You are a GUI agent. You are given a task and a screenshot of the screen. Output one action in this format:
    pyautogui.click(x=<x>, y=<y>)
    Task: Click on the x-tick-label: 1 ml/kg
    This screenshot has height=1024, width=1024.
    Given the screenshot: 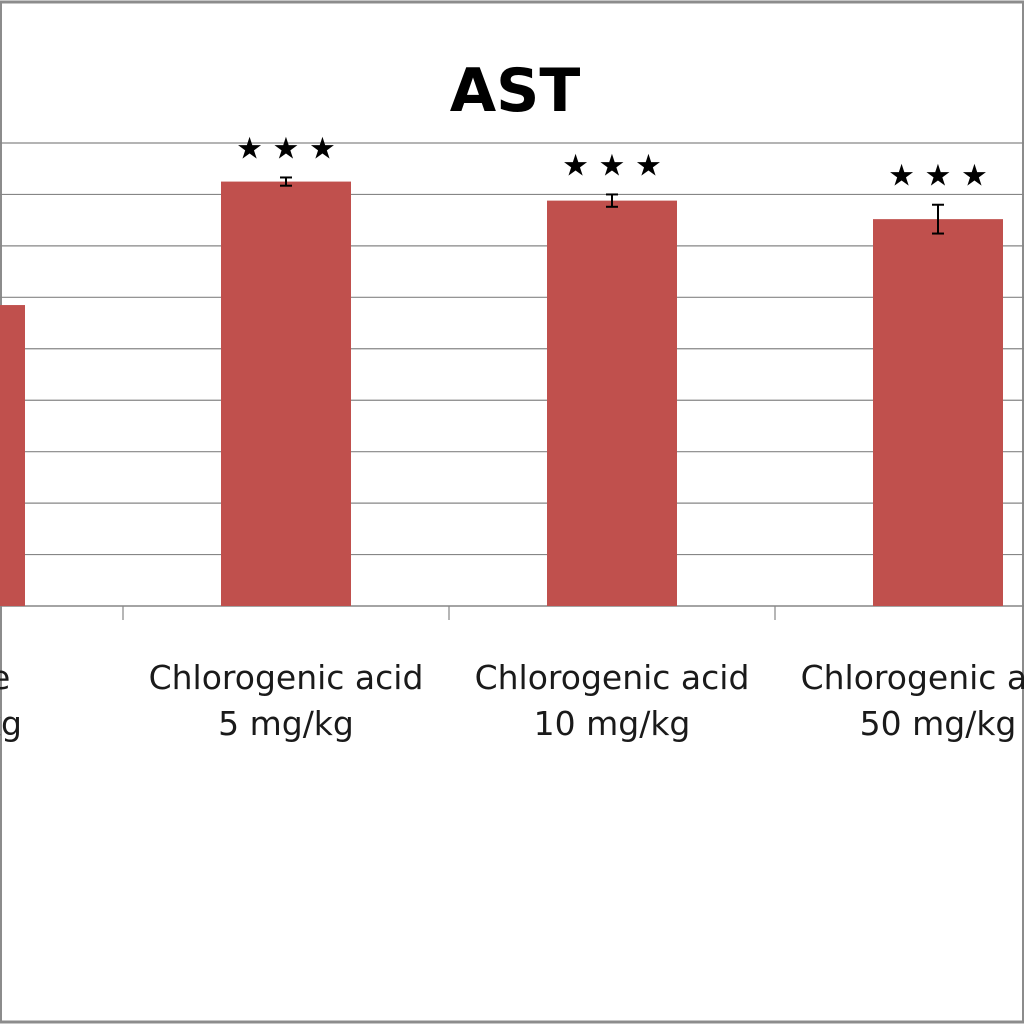 What is the action you would take?
    pyautogui.click(x=11, y=723)
    